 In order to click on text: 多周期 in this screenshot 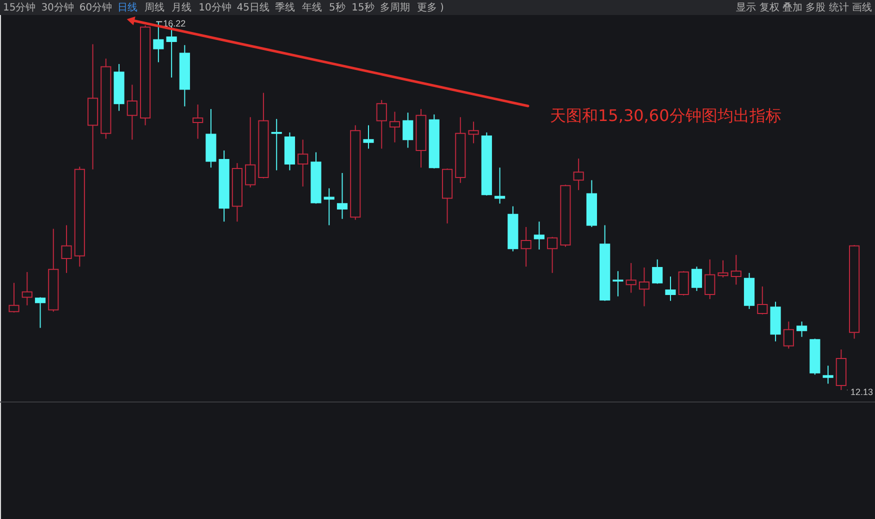, I will do `click(395, 8)`.